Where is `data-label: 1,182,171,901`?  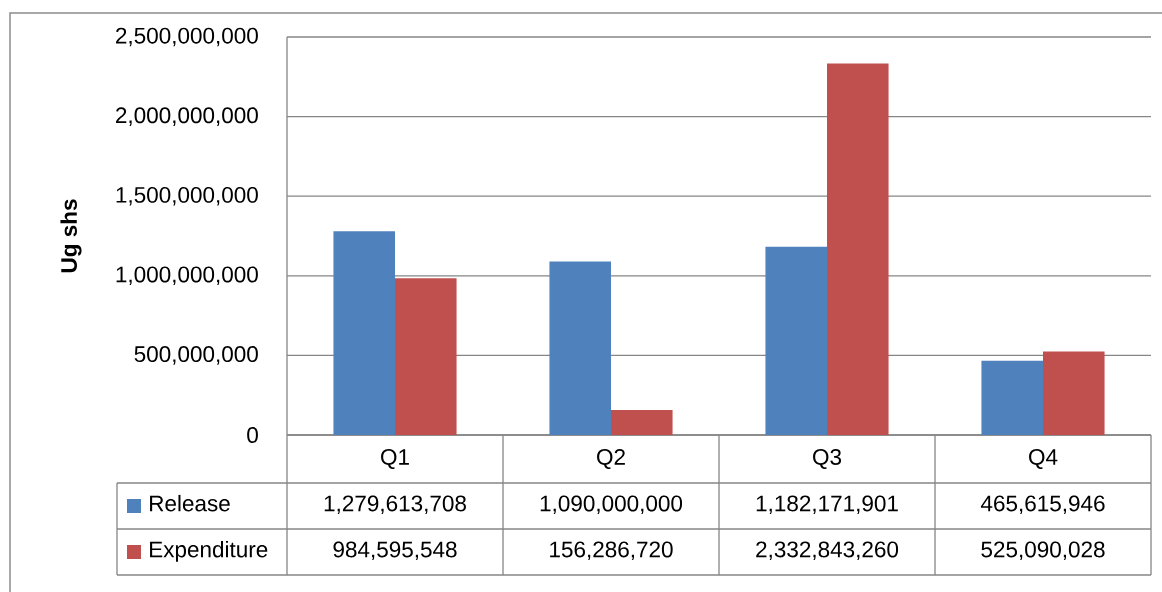 data-label: 1,182,171,901 is located at coordinates (827, 505).